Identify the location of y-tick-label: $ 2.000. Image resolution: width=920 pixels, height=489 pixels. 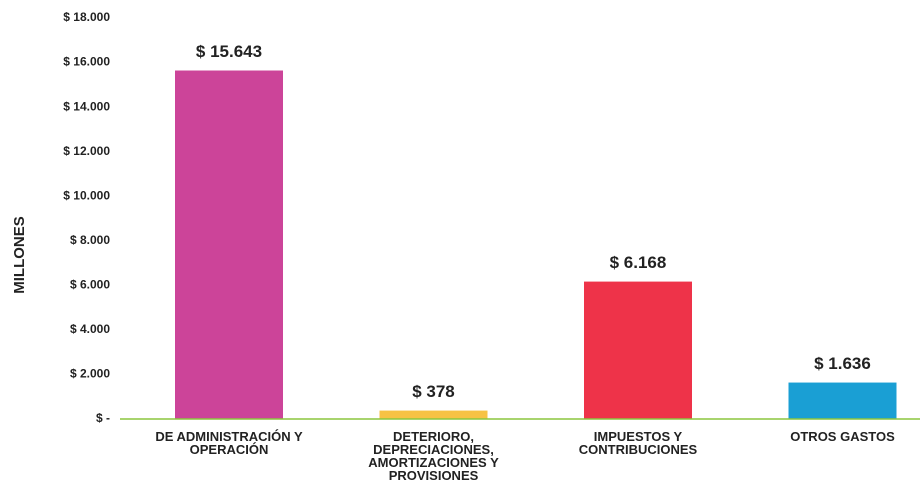
(90, 374).